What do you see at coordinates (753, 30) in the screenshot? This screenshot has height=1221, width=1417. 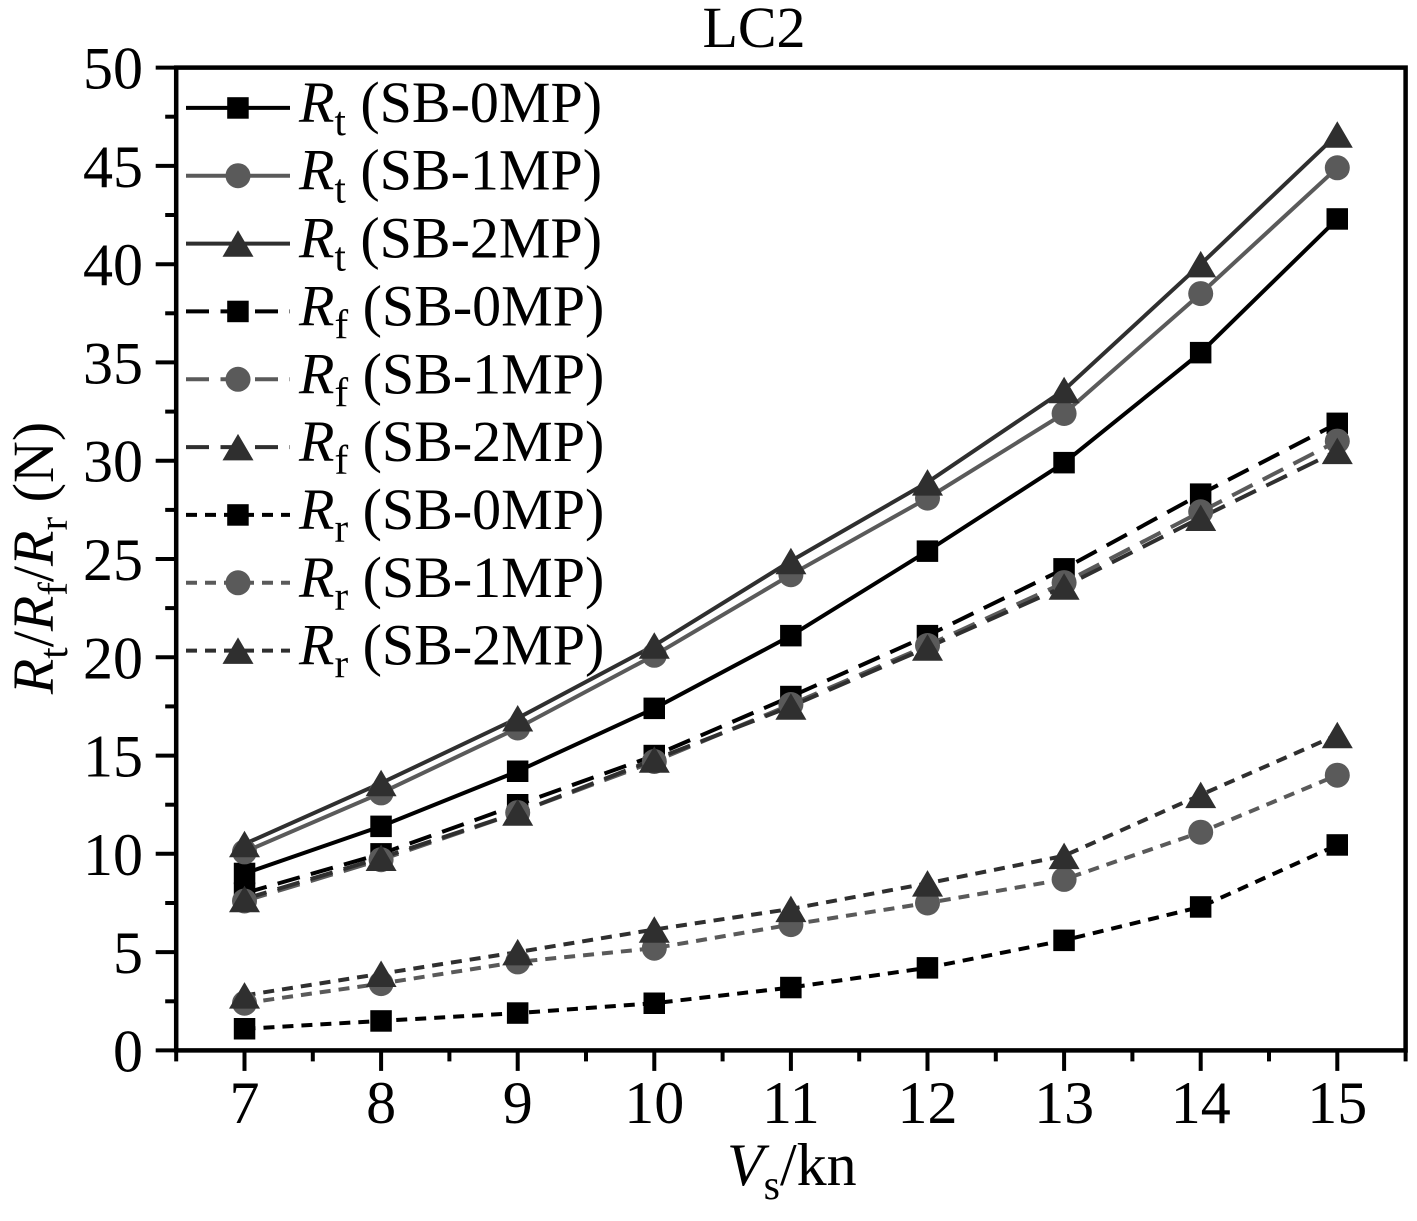 I see `svg-text: LC2` at bounding box center [753, 30].